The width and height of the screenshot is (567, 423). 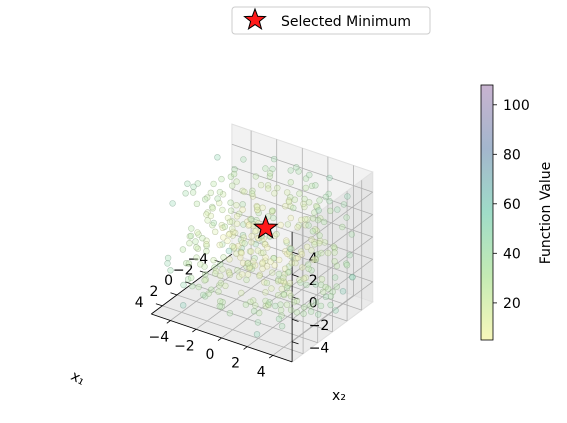 I want to click on z-tick-mark, so click(x=295, y=320).